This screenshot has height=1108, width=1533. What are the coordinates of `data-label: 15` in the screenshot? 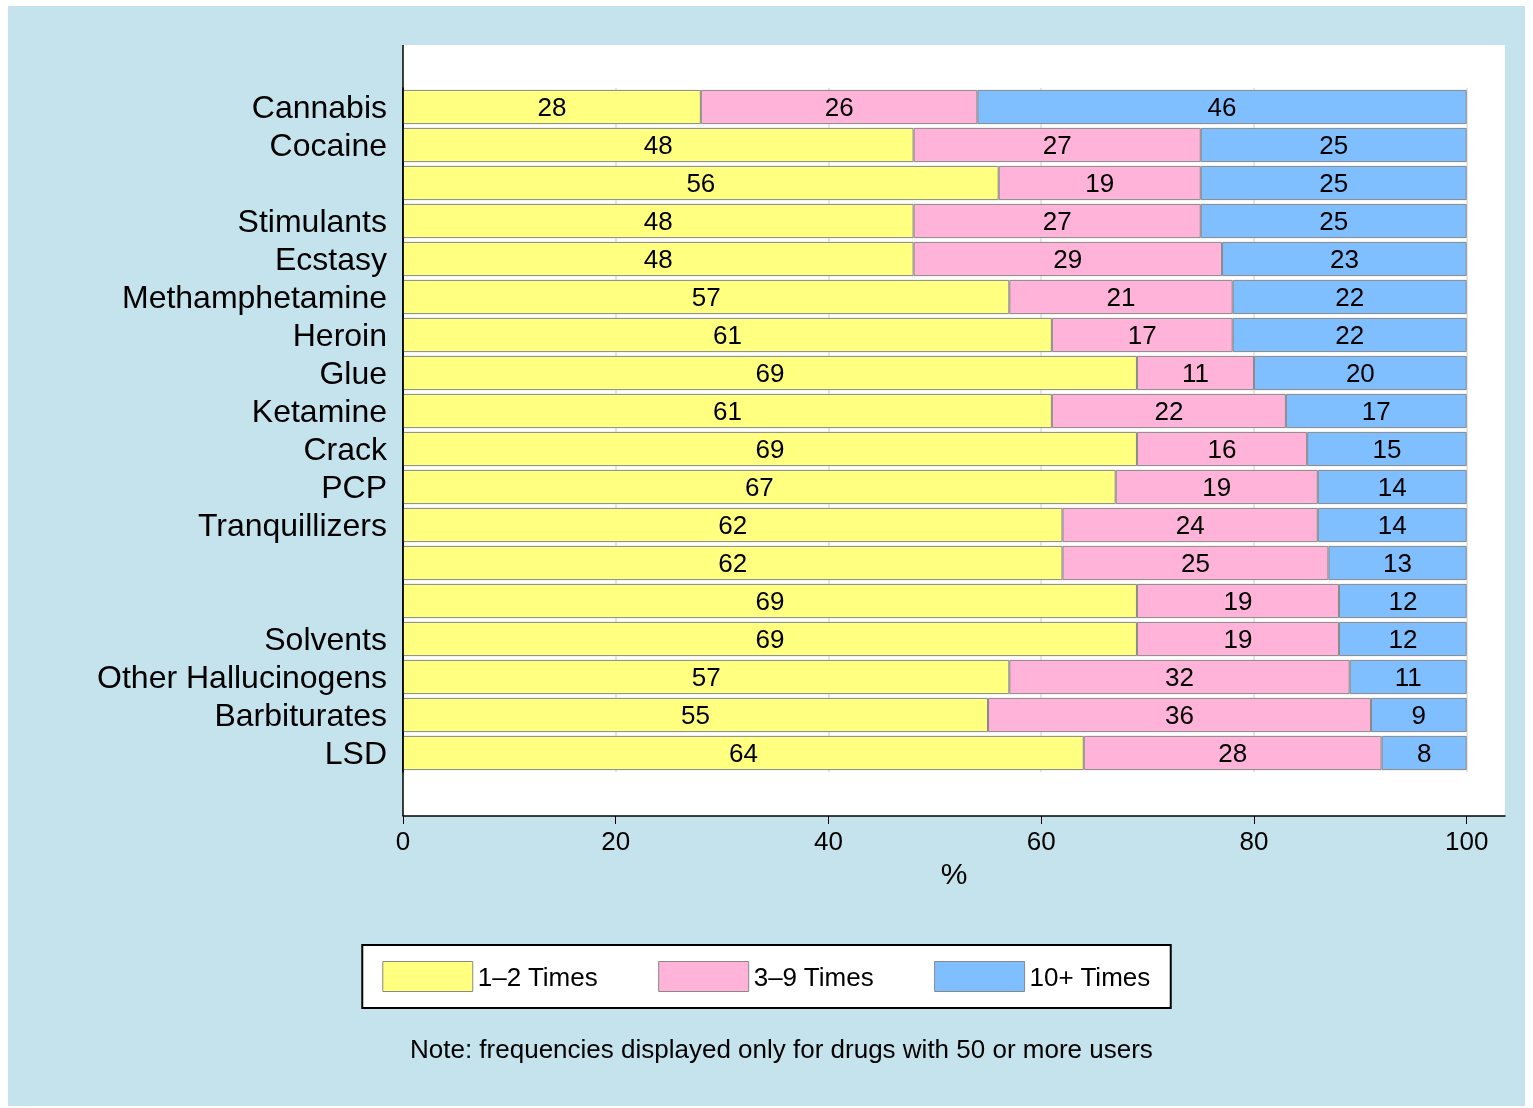 It's located at (1387, 449).